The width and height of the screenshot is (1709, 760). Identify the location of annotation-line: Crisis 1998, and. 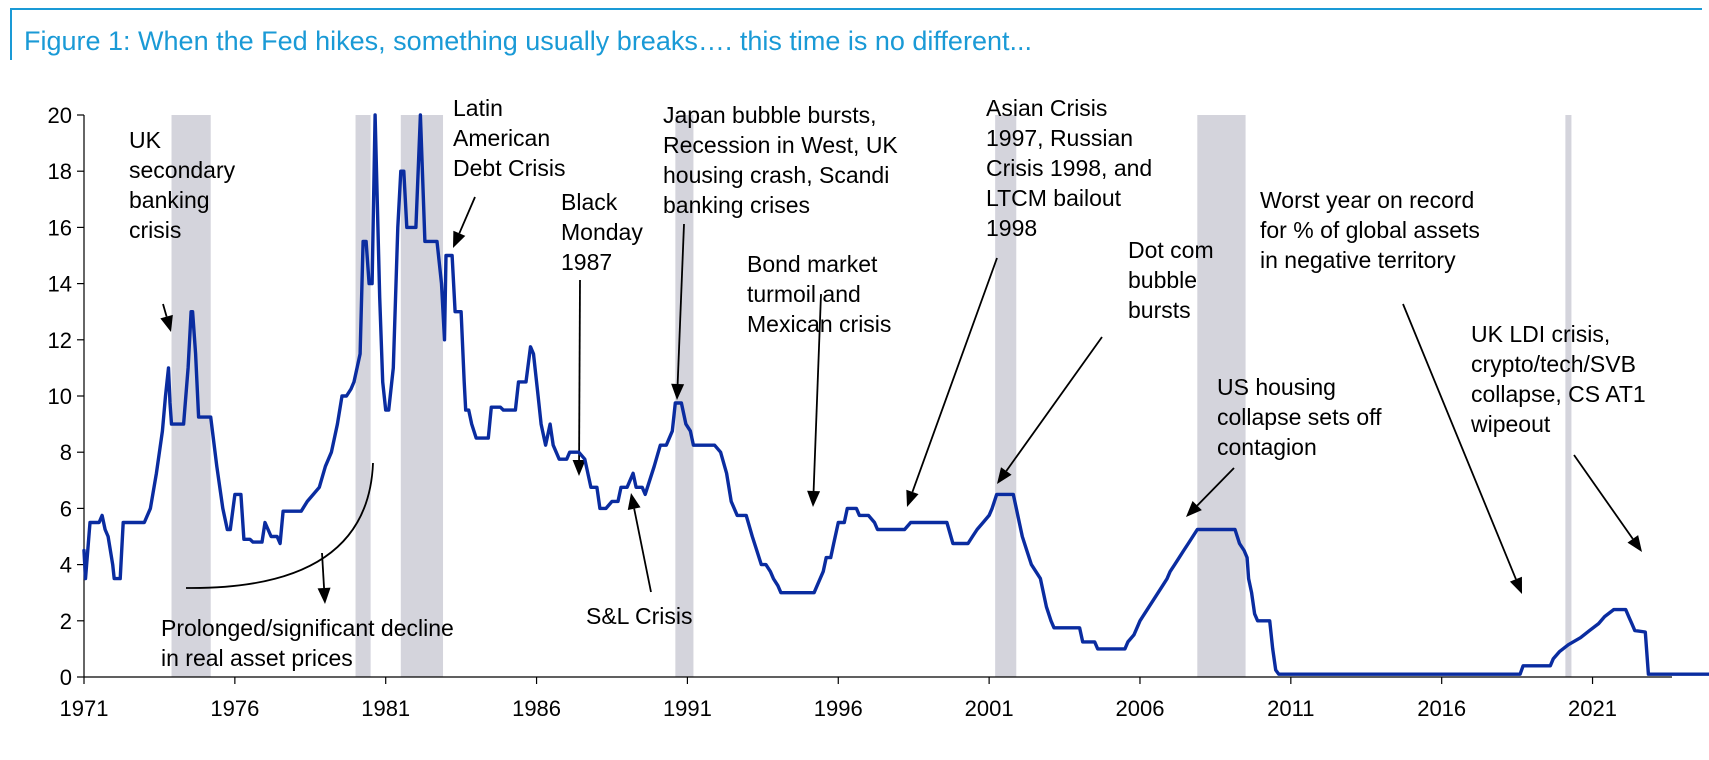
(1069, 168).